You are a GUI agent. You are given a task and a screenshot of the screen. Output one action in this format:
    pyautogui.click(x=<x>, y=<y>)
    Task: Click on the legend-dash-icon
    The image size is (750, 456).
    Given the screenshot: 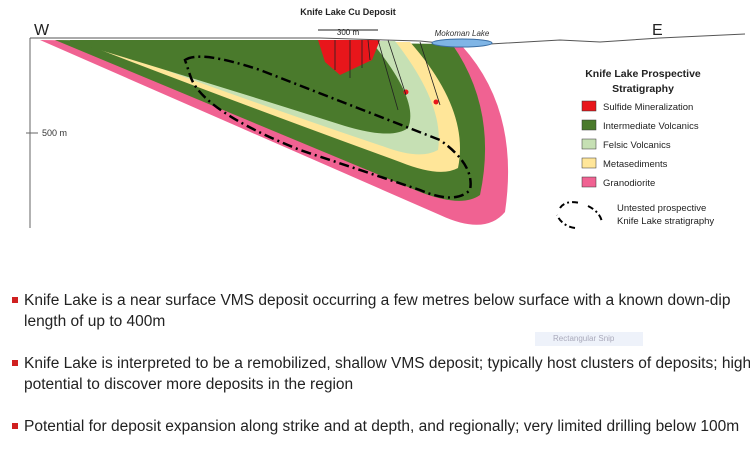 What is the action you would take?
    pyautogui.click(x=579, y=215)
    